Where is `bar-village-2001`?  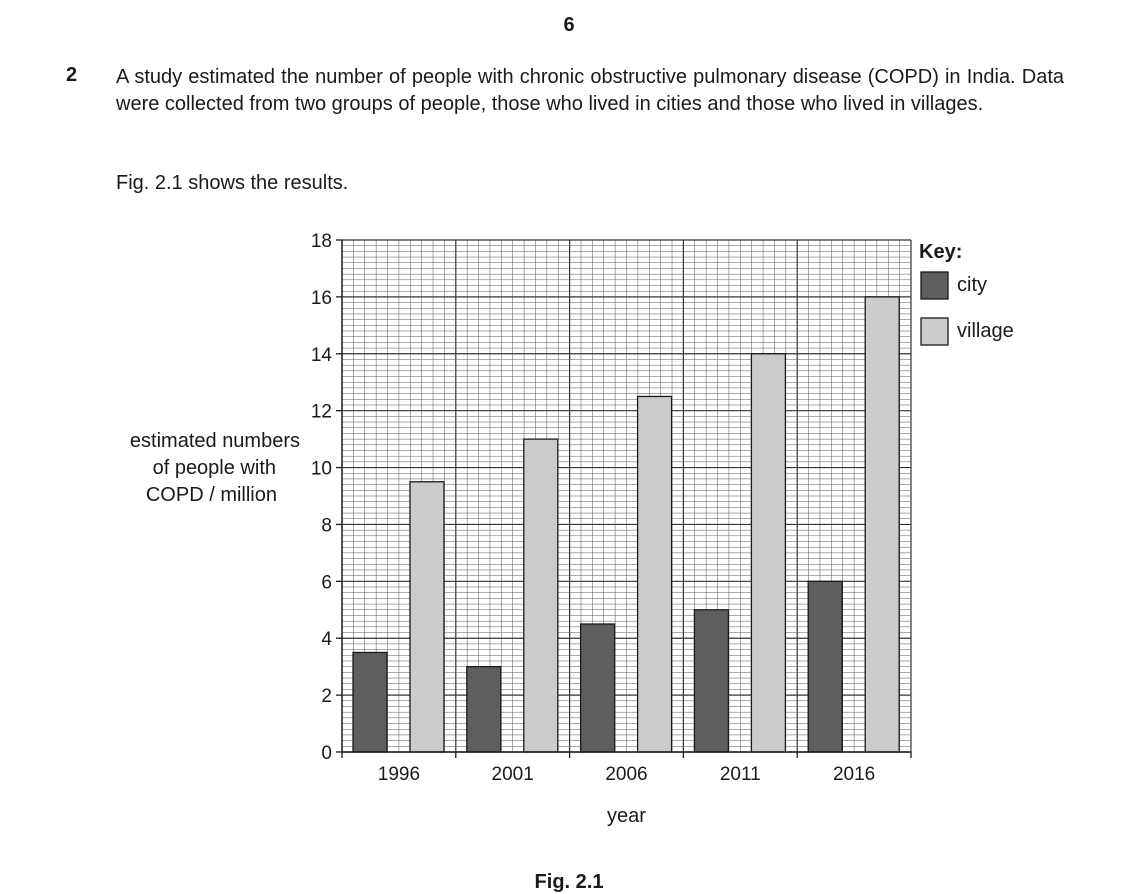
bar-village-2001 is located at coordinates (541, 595).